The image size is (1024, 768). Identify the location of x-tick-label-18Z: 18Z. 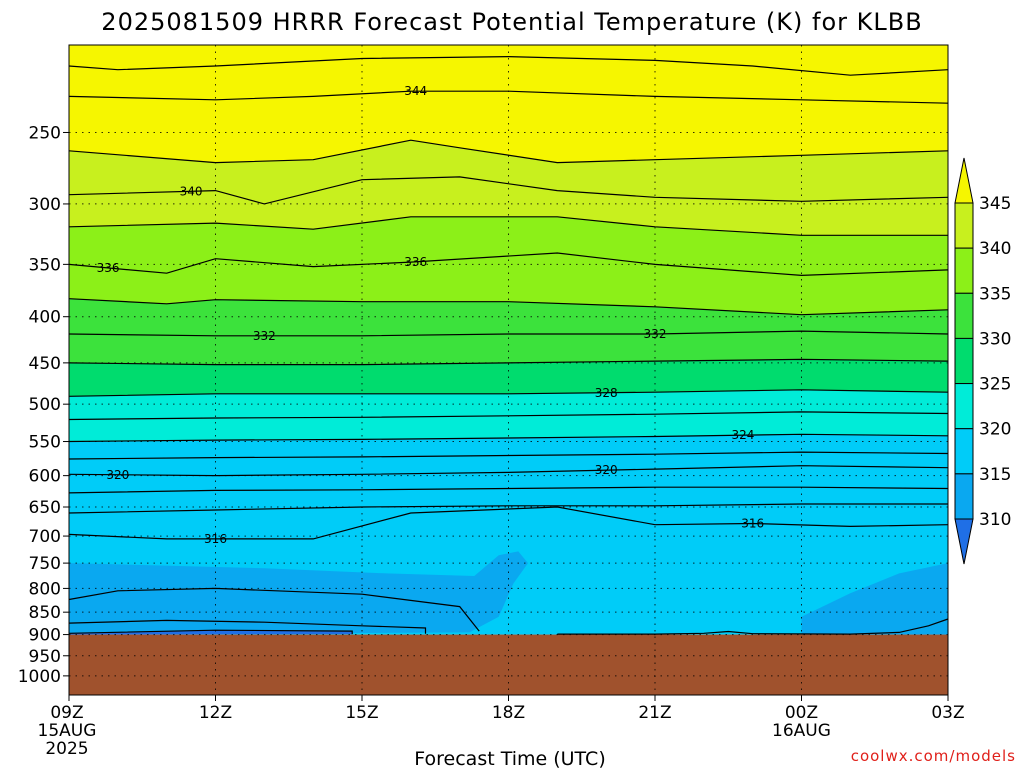
(508, 713).